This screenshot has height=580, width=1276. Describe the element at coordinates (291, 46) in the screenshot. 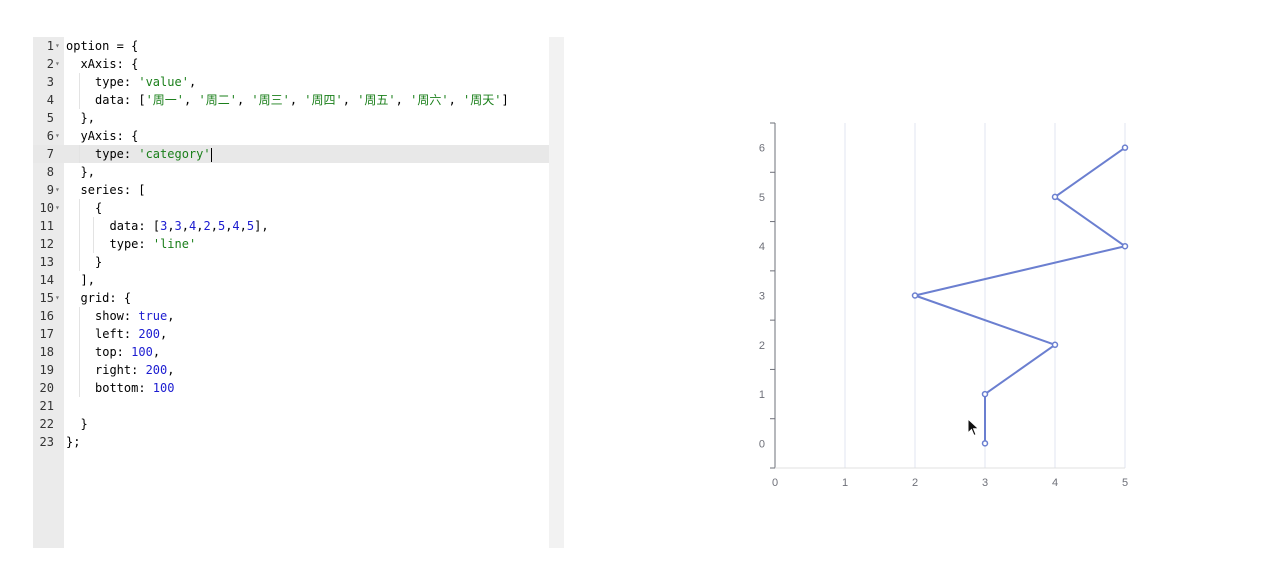

I see `code-line: 1 ▾ option = {` at that location.